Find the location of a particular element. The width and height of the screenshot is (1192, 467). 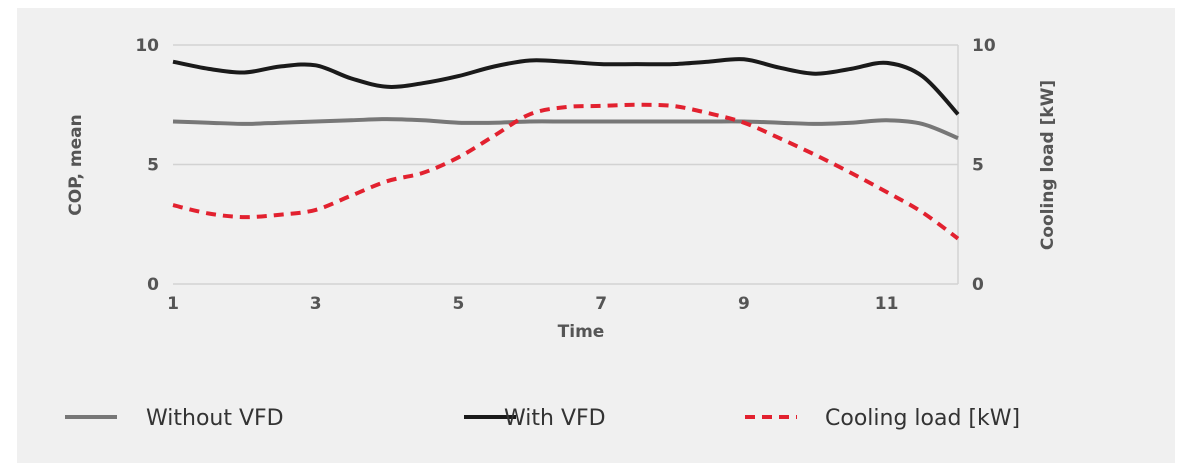

x-tick-5: 11 is located at coordinates (887, 304).